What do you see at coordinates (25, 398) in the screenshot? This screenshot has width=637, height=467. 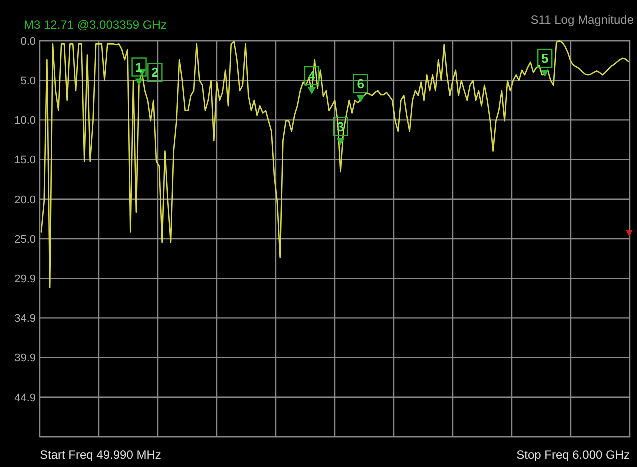 I see `y-tick-label: 44.9` at bounding box center [25, 398].